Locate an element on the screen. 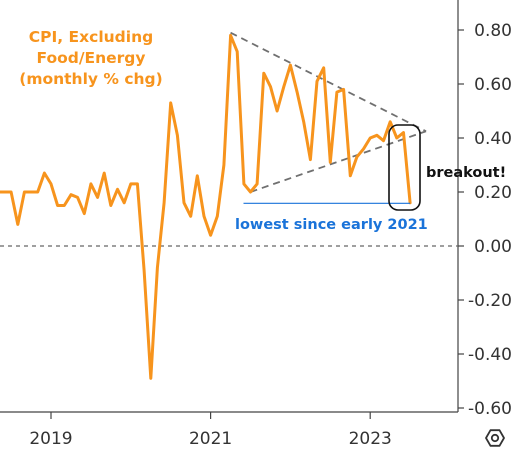  lower-trendline is located at coordinates (338, 161).